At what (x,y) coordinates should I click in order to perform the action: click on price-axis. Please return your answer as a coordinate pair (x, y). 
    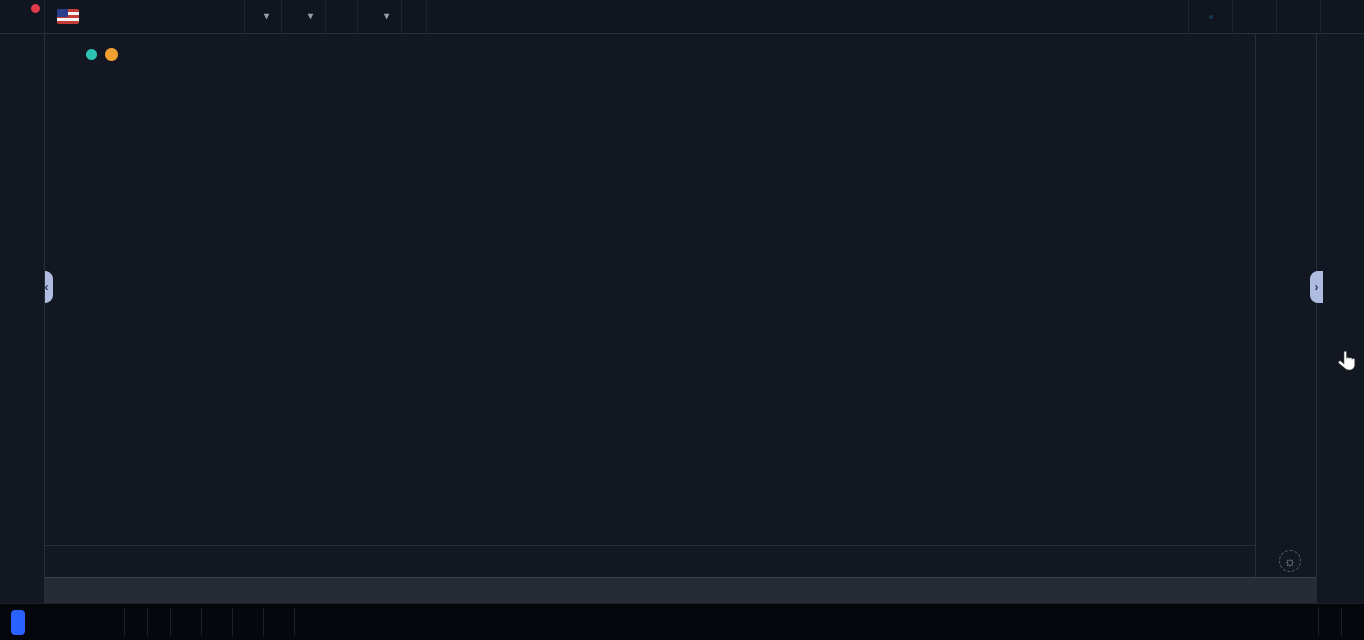
    Looking at the image, I should click on (1285, 305).